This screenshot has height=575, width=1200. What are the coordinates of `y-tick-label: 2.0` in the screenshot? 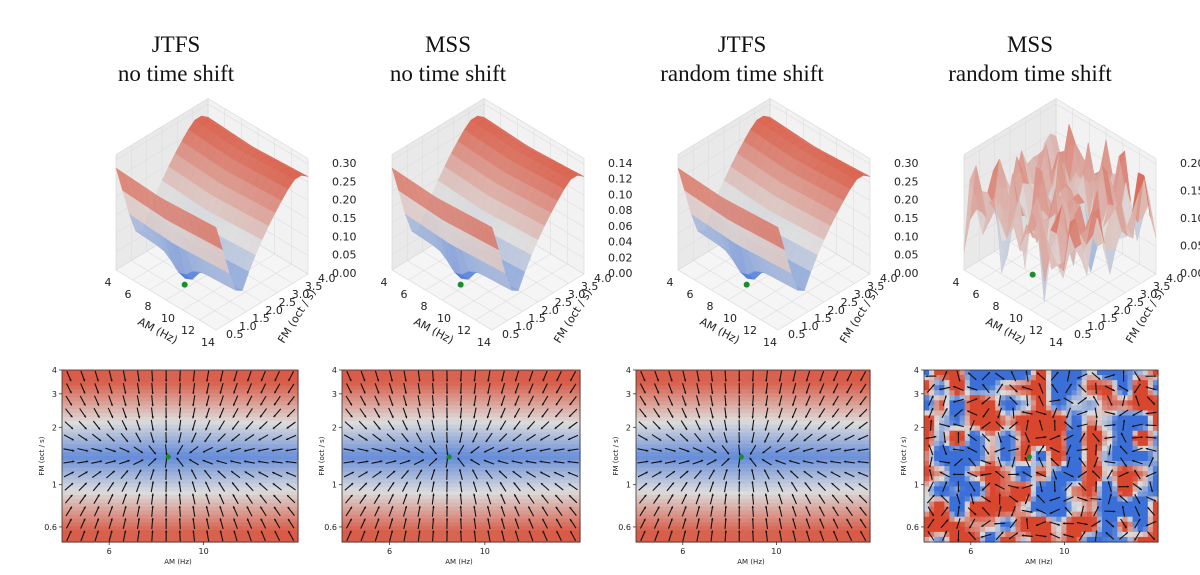 It's located at (274, 310).